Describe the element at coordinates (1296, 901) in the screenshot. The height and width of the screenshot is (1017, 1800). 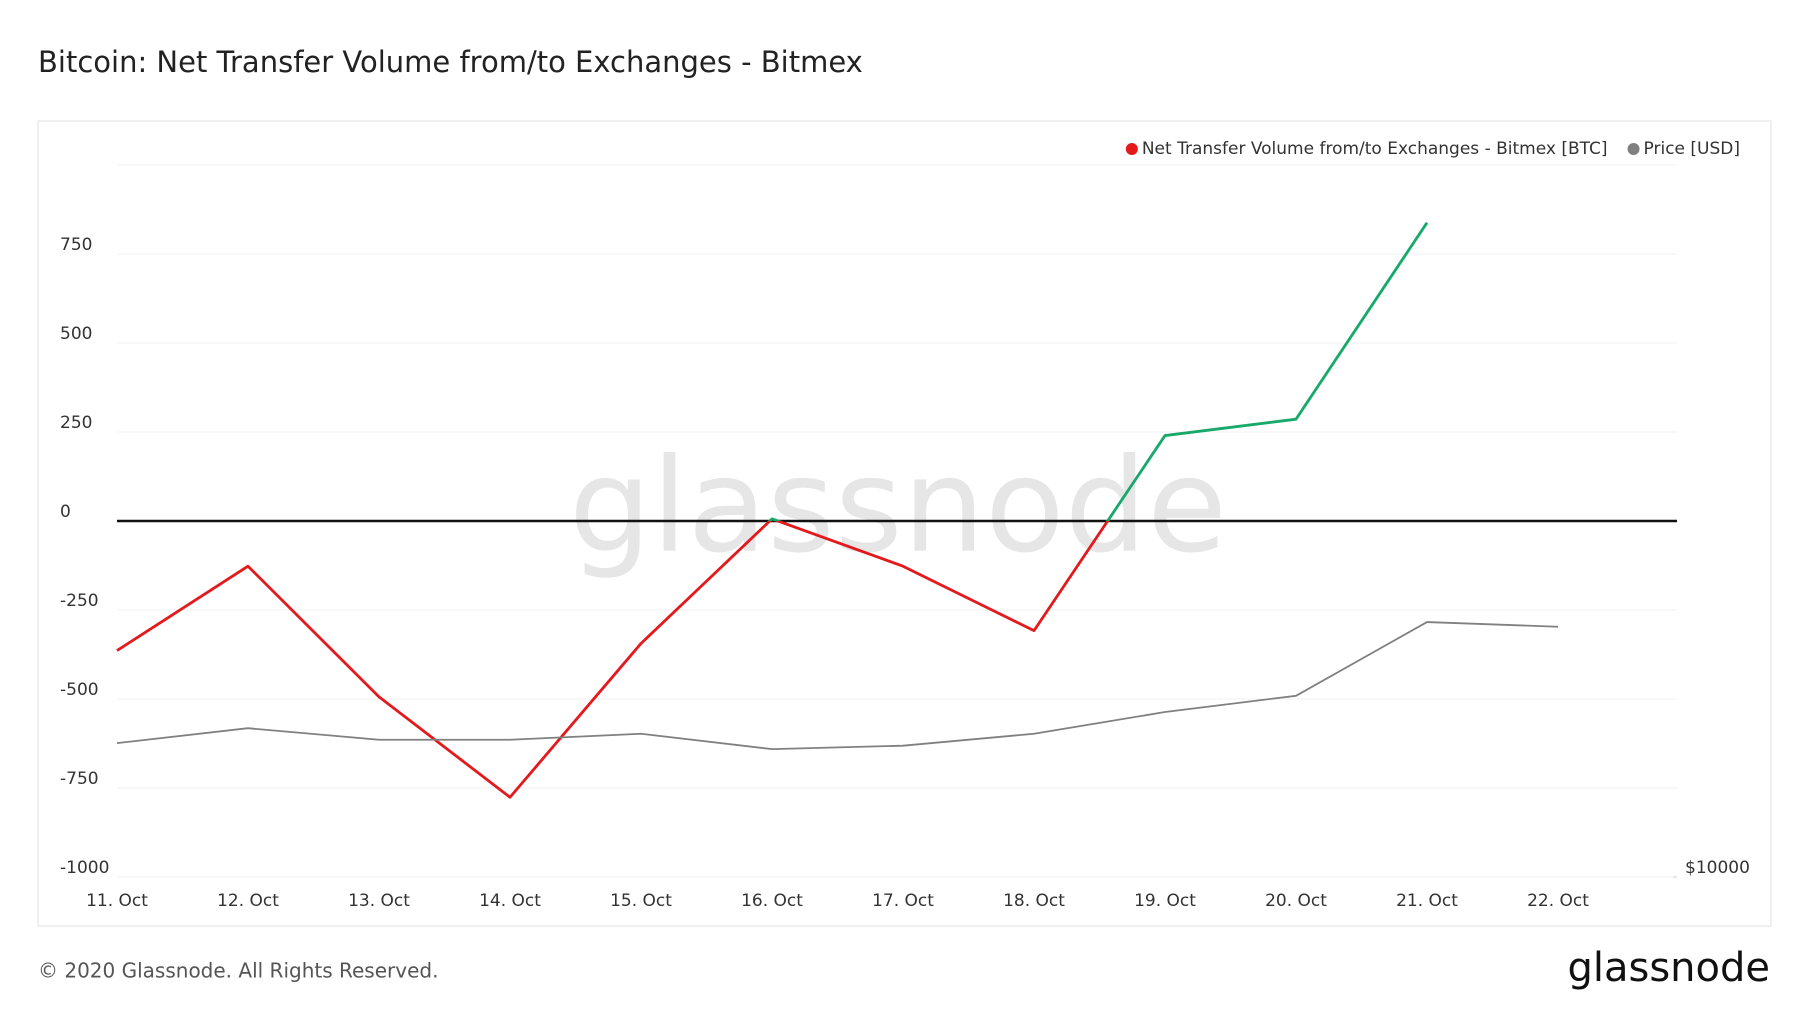
I see `x-tick-label: 20. Oct` at that location.